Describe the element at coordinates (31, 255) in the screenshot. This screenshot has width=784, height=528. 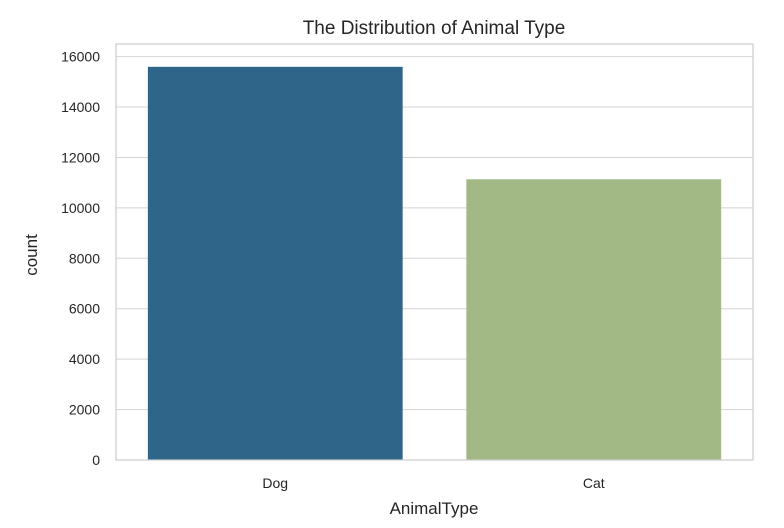
I see `y-axis-title: count` at that location.